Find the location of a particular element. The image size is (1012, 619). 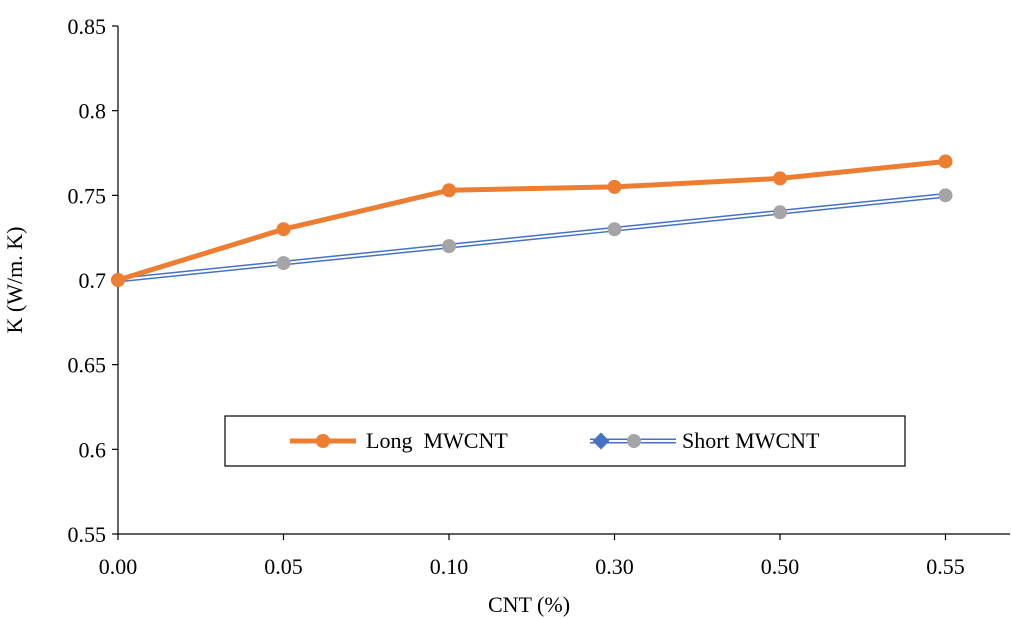

legend-swatch-short-diamond is located at coordinates (601, 441).